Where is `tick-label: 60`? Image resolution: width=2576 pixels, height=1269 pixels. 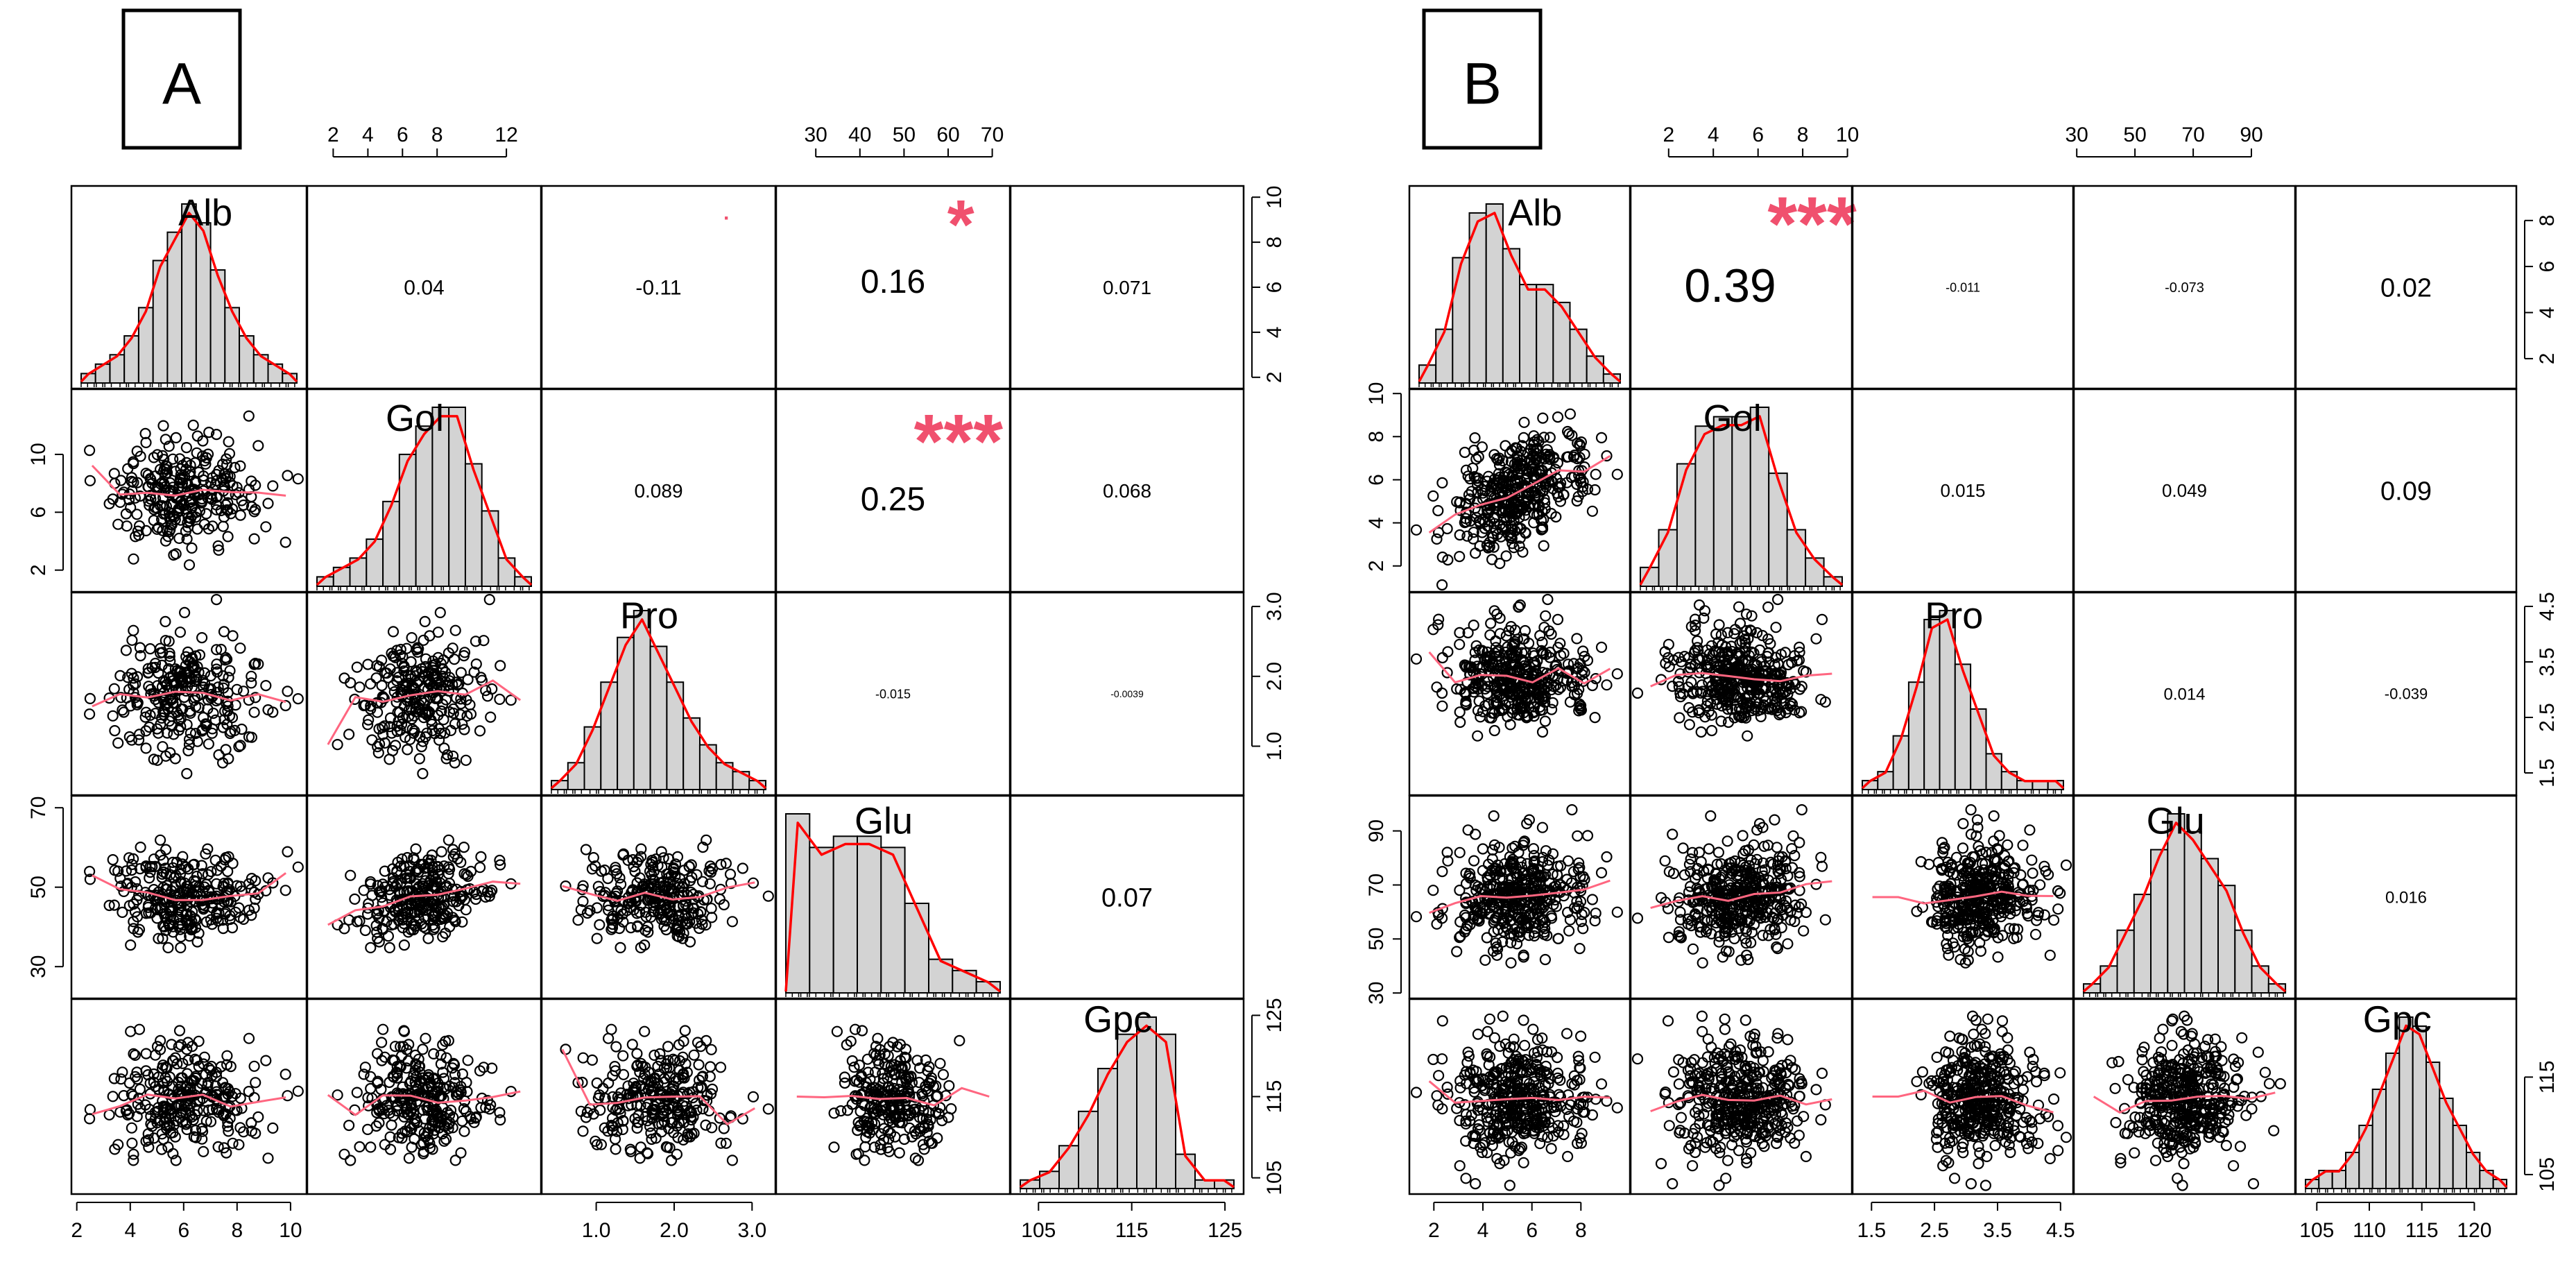 tick-label: 60 is located at coordinates (947, 135).